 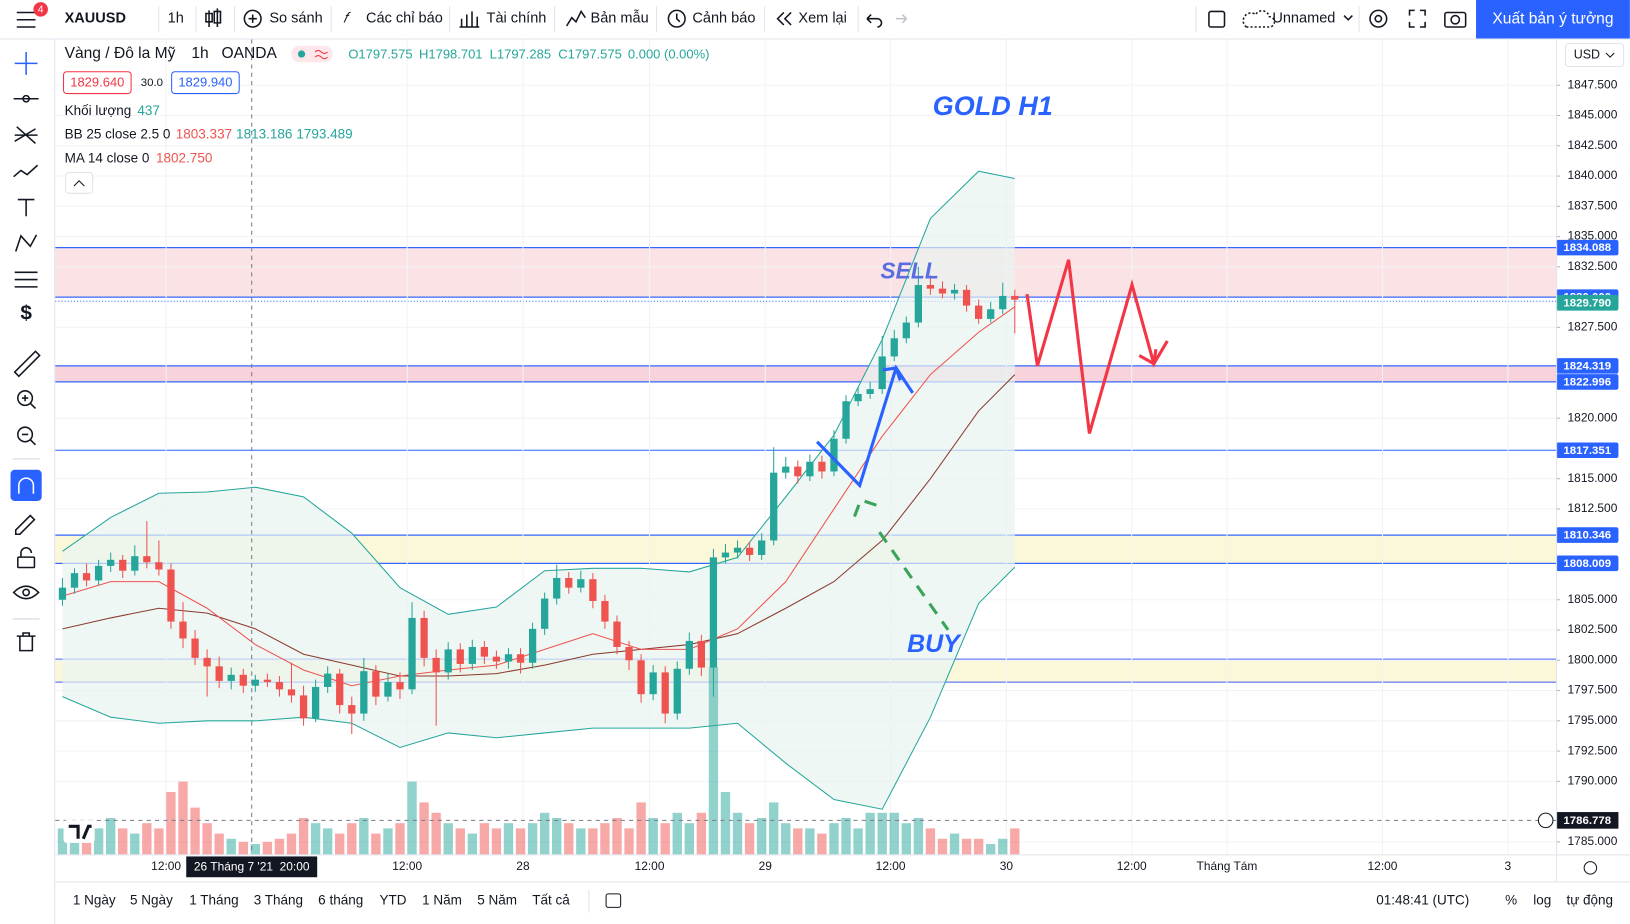 What do you see at coordinates (25, 525) in the screenshot?
I see `tool-draw-mode` at bounding box center [25, 525].